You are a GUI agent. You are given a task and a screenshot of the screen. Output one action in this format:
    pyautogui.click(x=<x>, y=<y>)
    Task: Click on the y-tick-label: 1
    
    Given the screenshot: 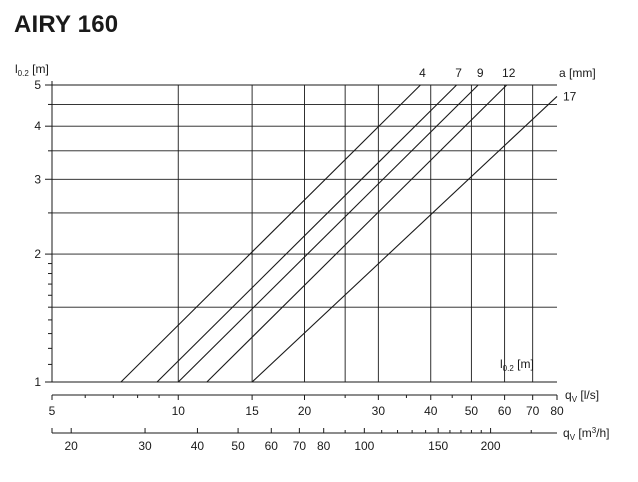 What is the action you would take?
    pyautogui.click(x=37, y=382)
    